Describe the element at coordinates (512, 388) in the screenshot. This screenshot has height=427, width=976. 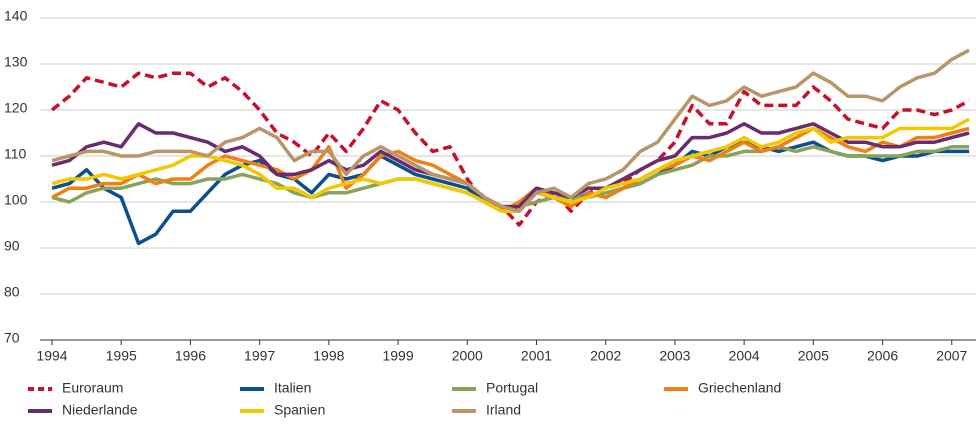
I see `legend-label: Portugal` at that location.